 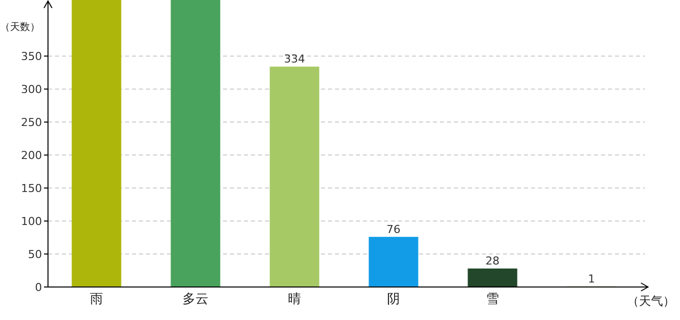 What do you see at coordinates (393, 229) in the screenshot?
I see `data-label: 76` at bounding box center [393, 229].